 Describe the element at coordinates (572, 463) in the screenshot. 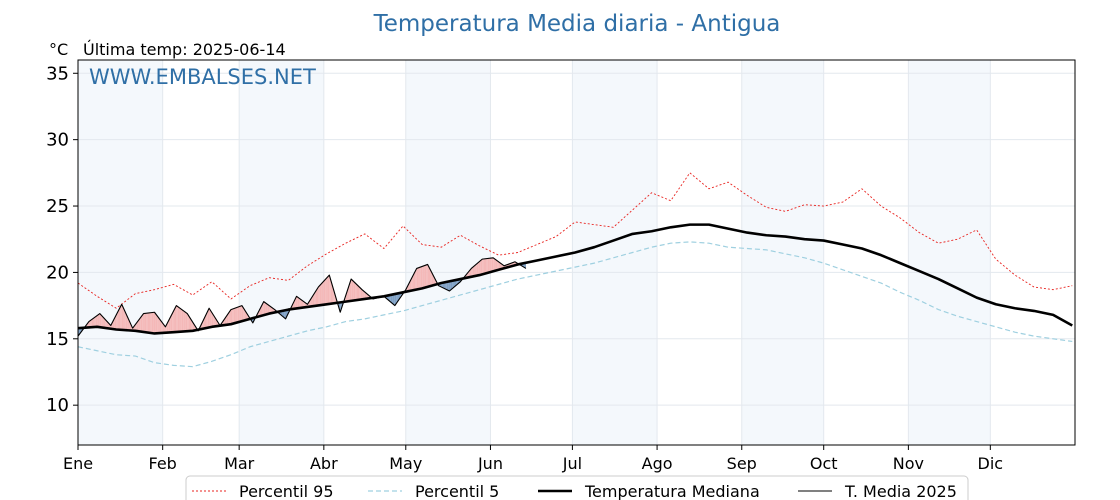

I see `x-tick-label: Jul` at that location.